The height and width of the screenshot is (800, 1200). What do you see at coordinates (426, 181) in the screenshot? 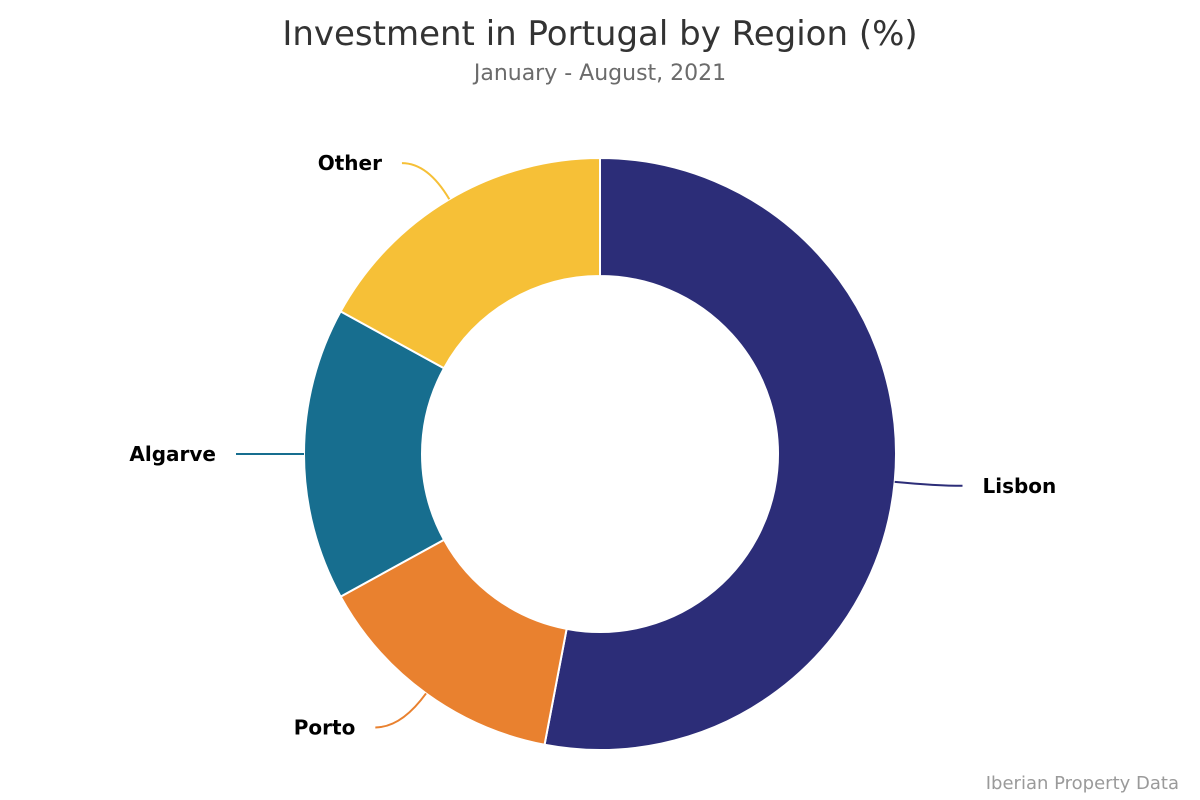
I see `connector-other` at bounding box center [426, 181].